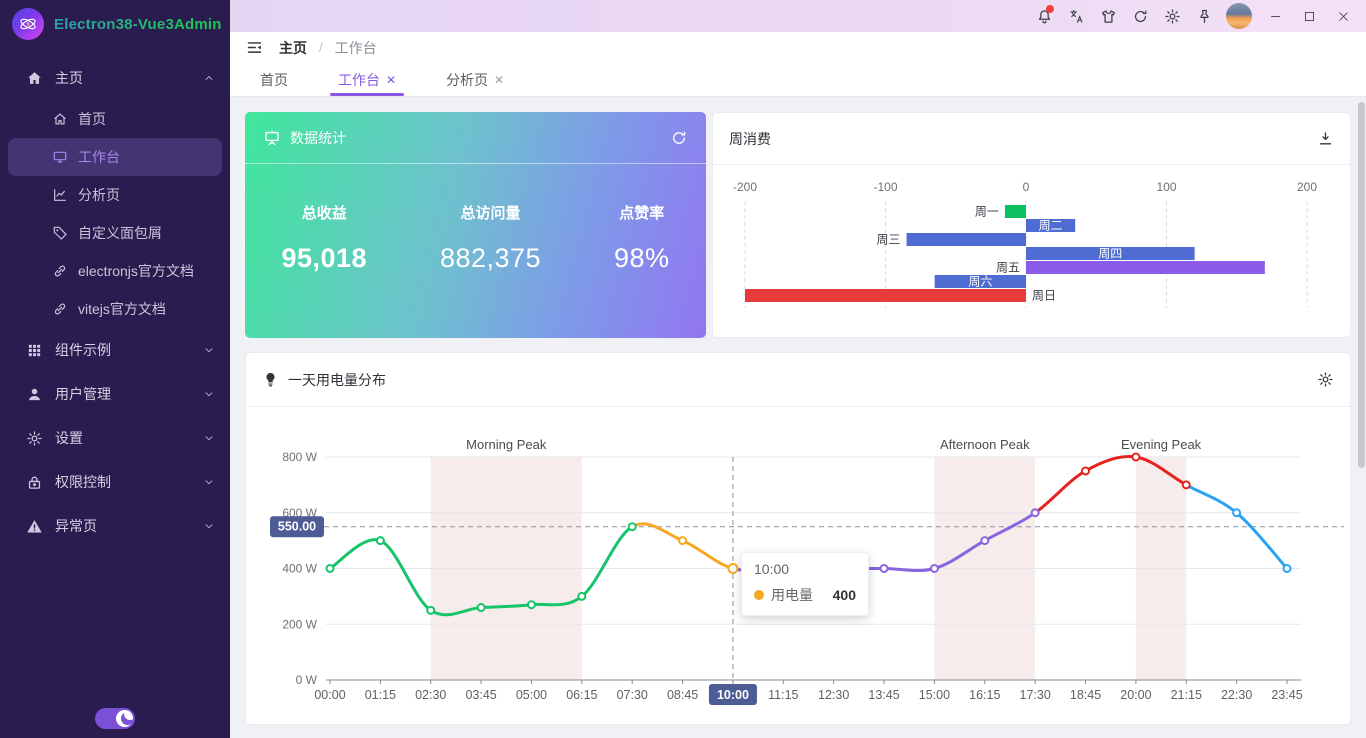 The height and width of the screenshot is (738, 1366). Describe the element at coordinates (28, 24) in the screenshot. I see `atom-logo-icon` at that location.